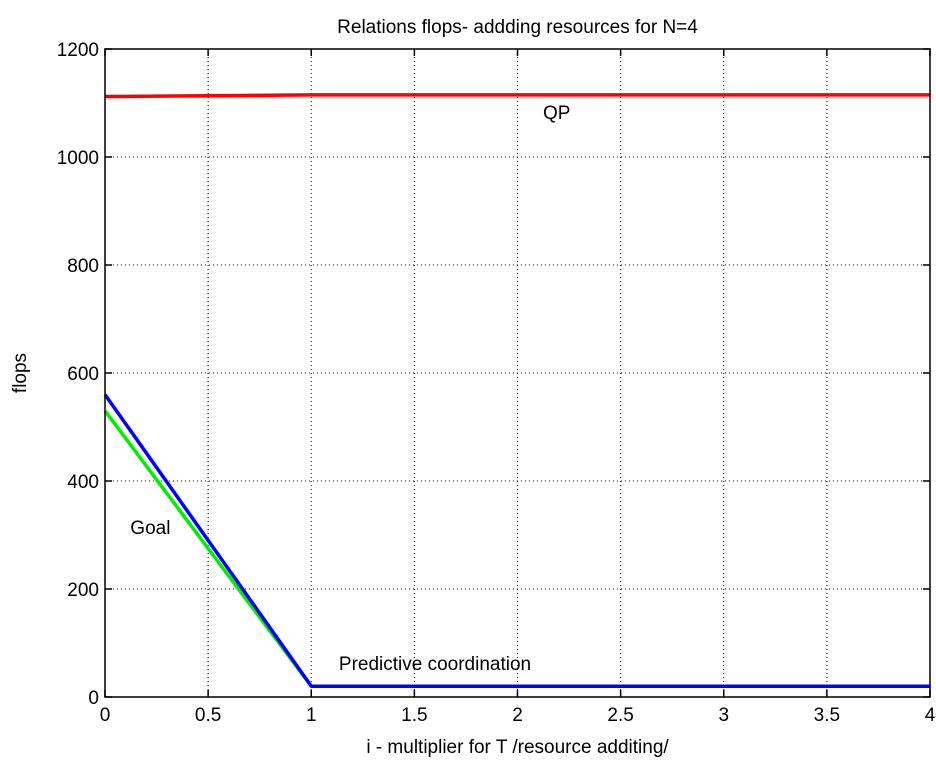 The image size is (936, 761). Describe the element at coordinates (150, 528) in the screenshot. I see `annotation-label: Goal` at that location.